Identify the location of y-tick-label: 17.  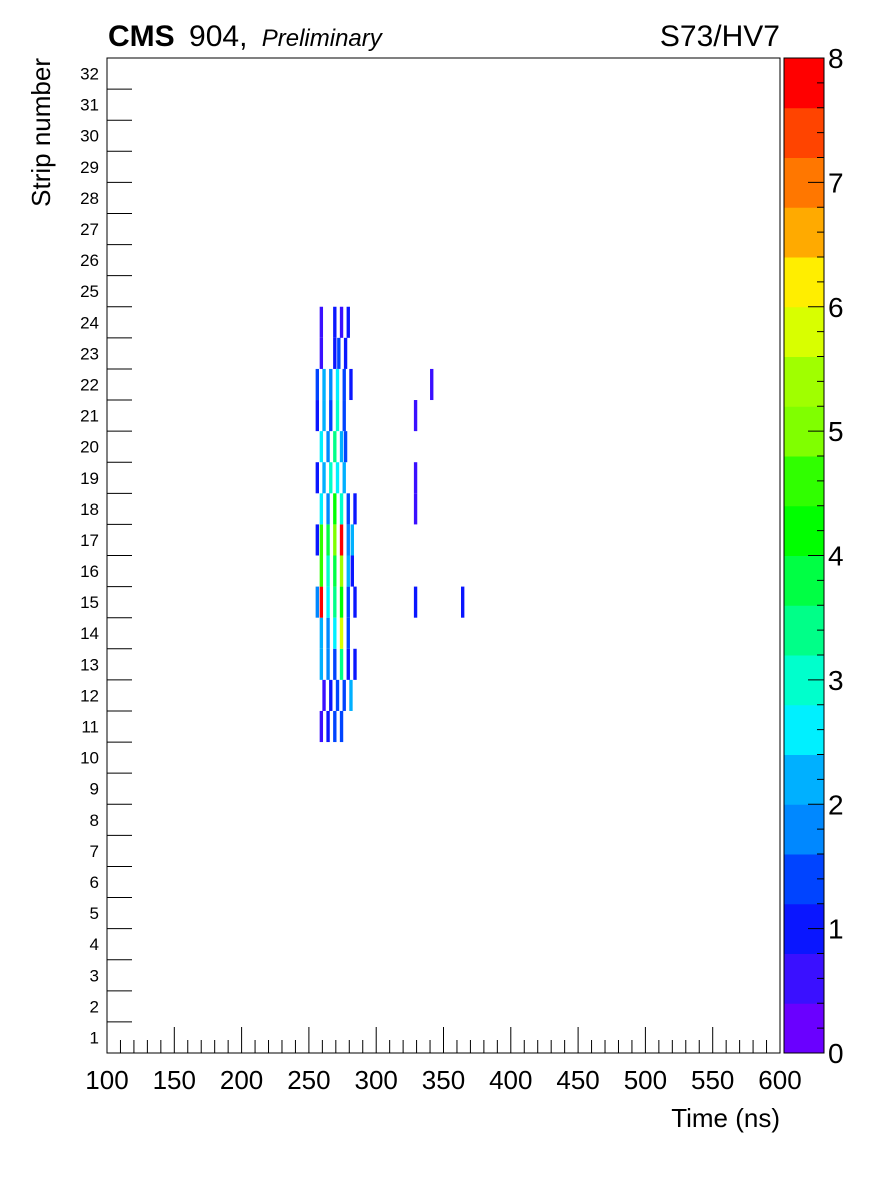
(89, 540).